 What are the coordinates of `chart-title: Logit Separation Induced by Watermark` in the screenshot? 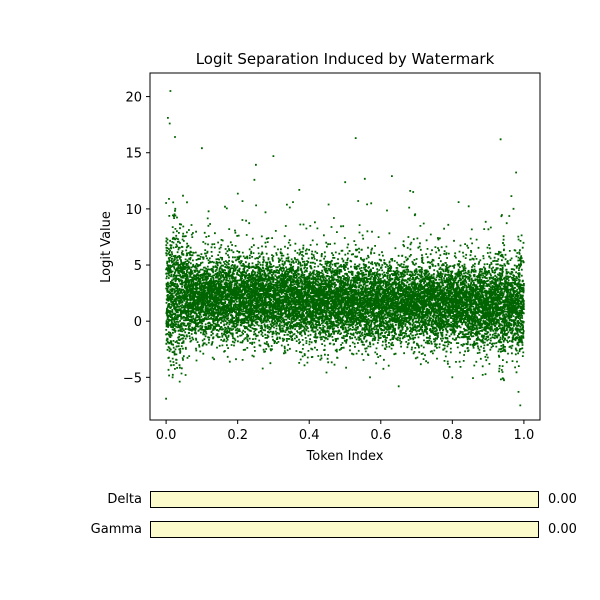 It's located at (345, 59).